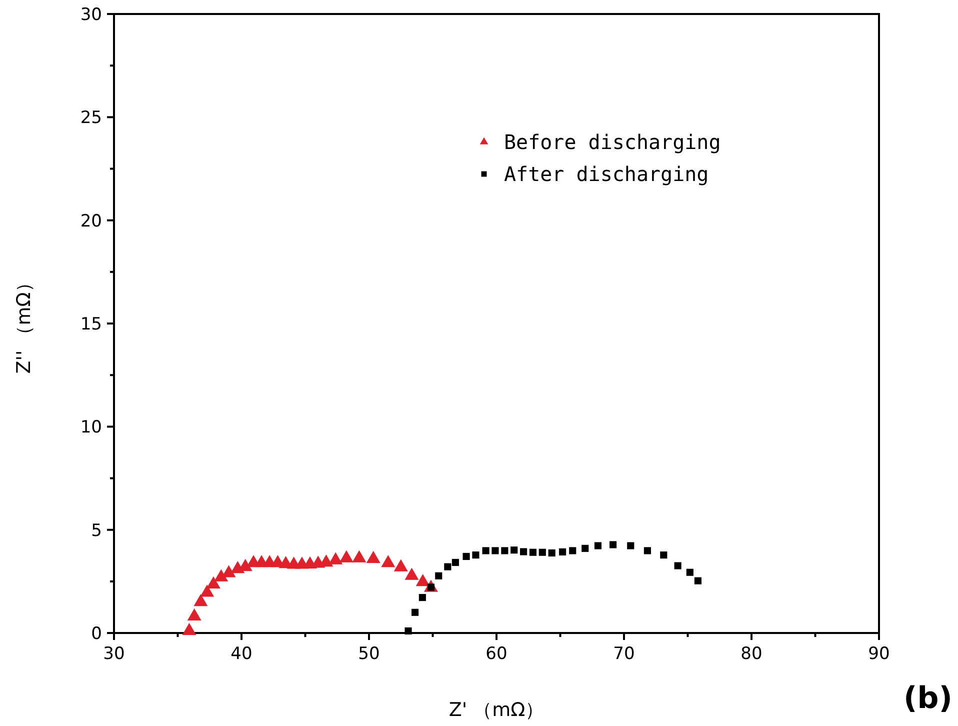 The height and width of the screenshot is (726, 958). I want to click on y-tick-label: 20, so click(91, 221).